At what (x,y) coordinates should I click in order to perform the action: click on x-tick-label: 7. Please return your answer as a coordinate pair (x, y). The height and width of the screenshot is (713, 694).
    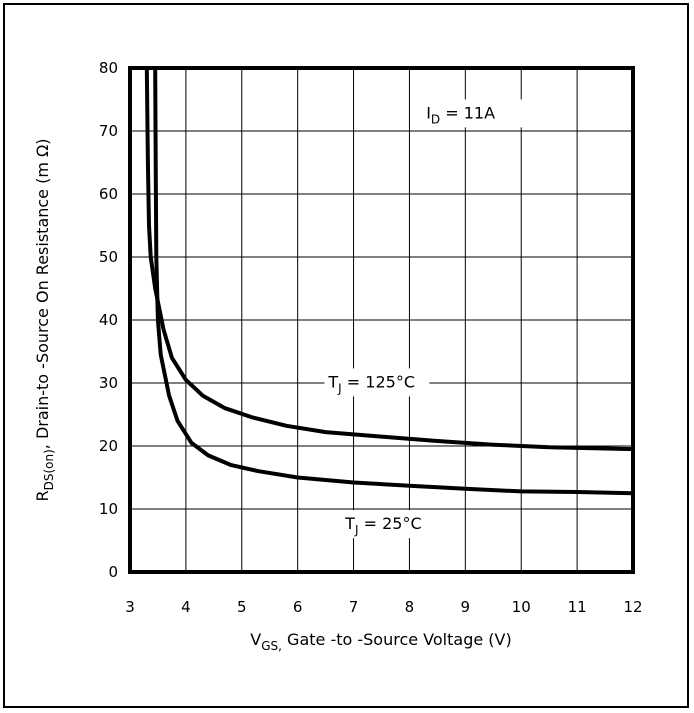
    Looking at the image, I should click on (354, 607).